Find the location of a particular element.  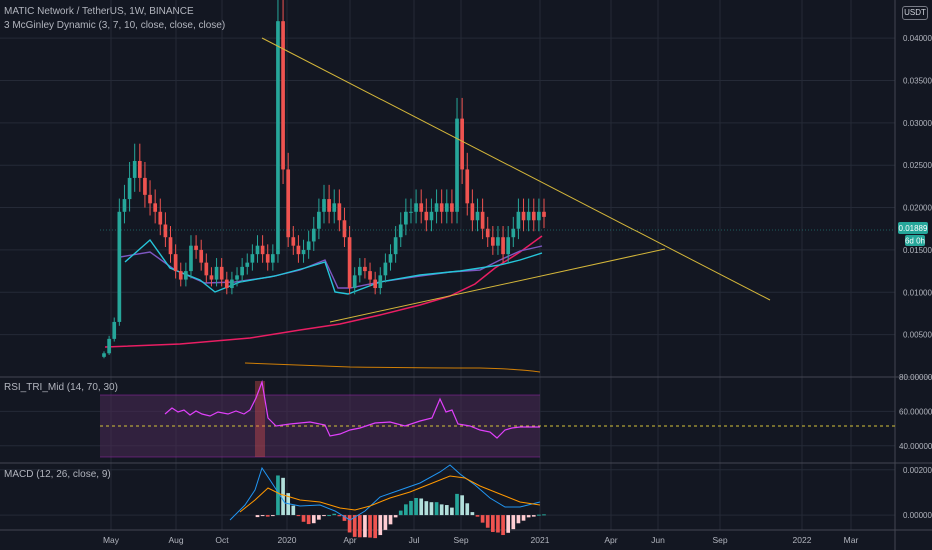

symbol-title: MATIC Network / TetherUS, 1W, BINANCE is located at coordinates (99, 11).